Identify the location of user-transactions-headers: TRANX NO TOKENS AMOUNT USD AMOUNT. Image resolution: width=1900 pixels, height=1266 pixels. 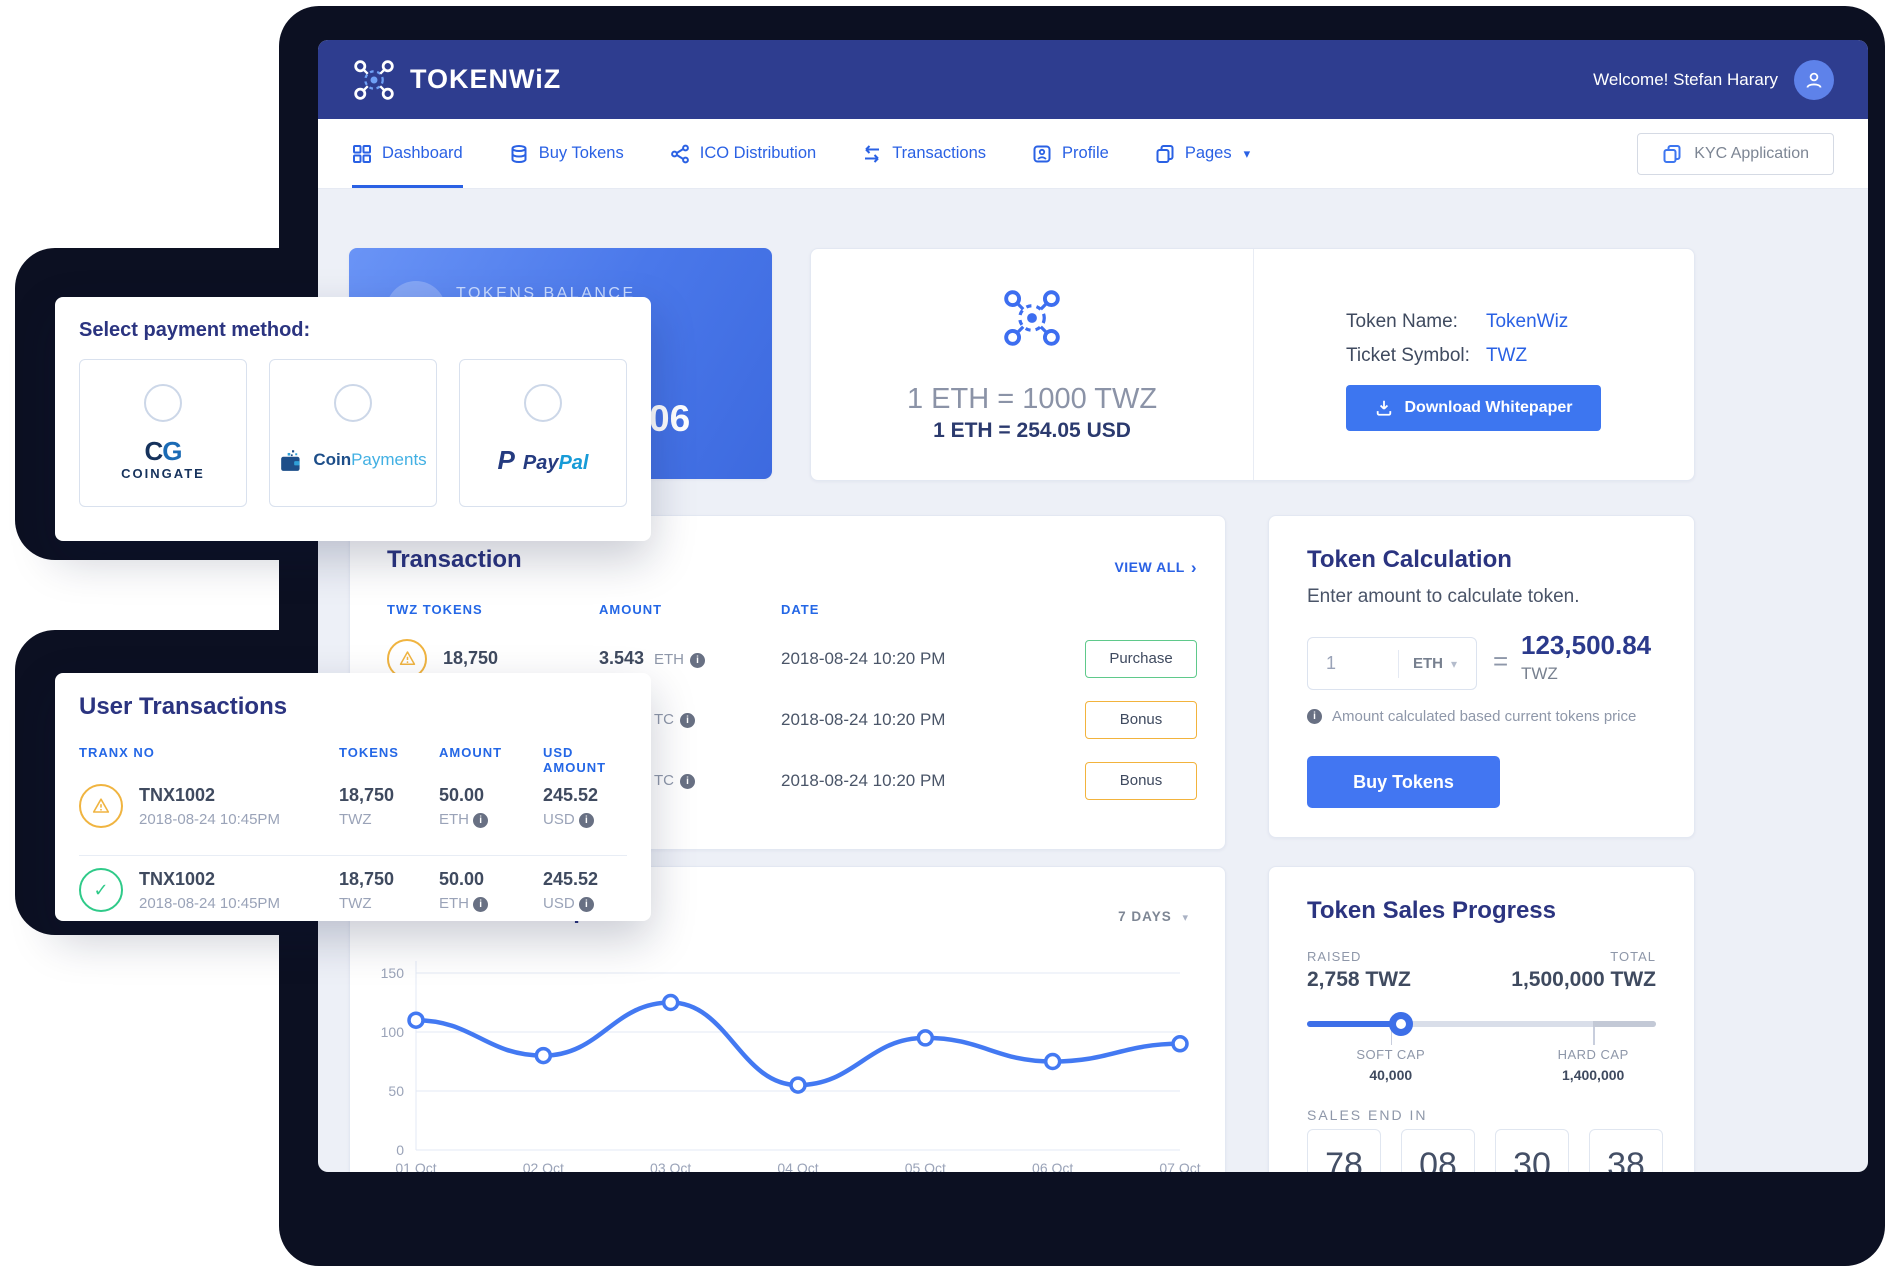
(353, 760).